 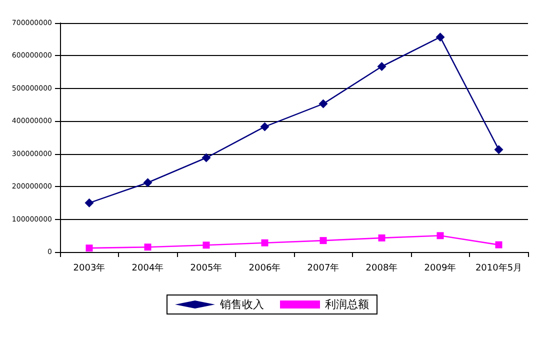 What do you see at coordinates (148, 268) in the screenshot?
I see `x-tick-label: 2004年` at bounding box center [148, 268].